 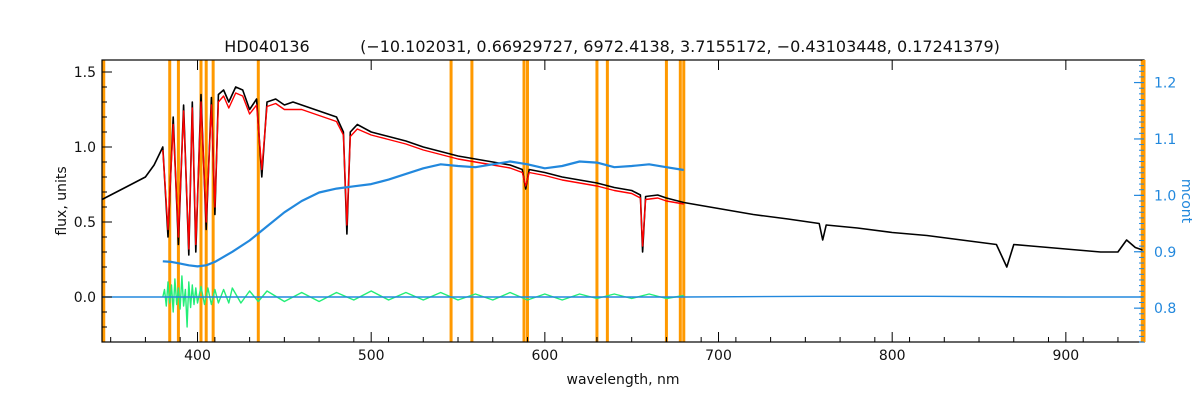 What do you see at coordinates (623, 380) in the screenshot?
I see `x-axis-title: wavelength, nm` at bounding box center [623, 380].